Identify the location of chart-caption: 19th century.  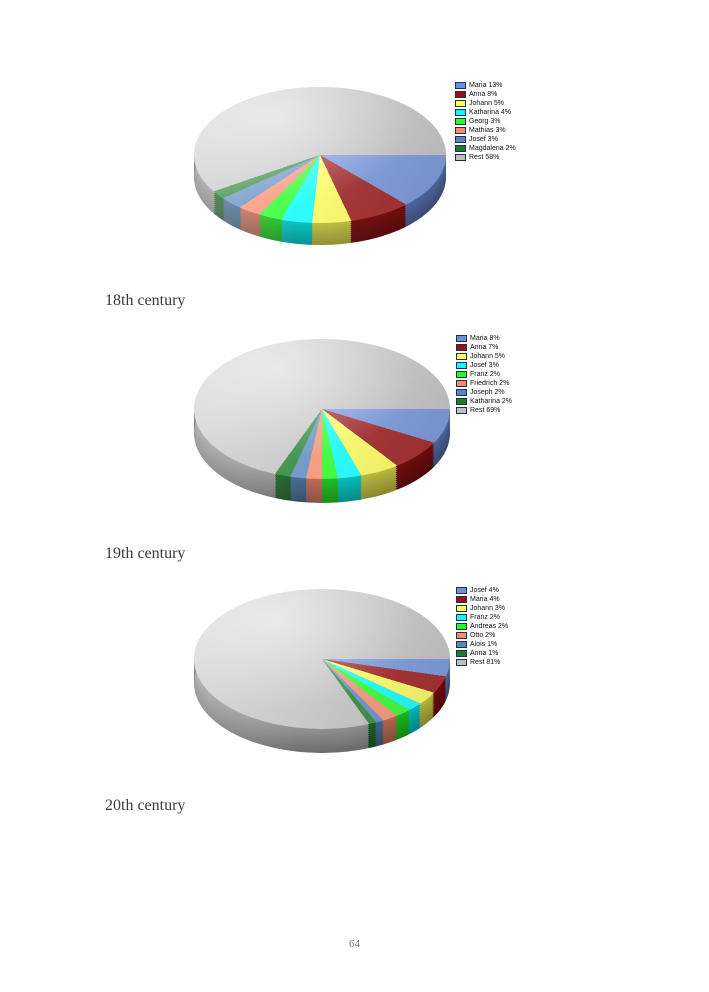
(145, 553).